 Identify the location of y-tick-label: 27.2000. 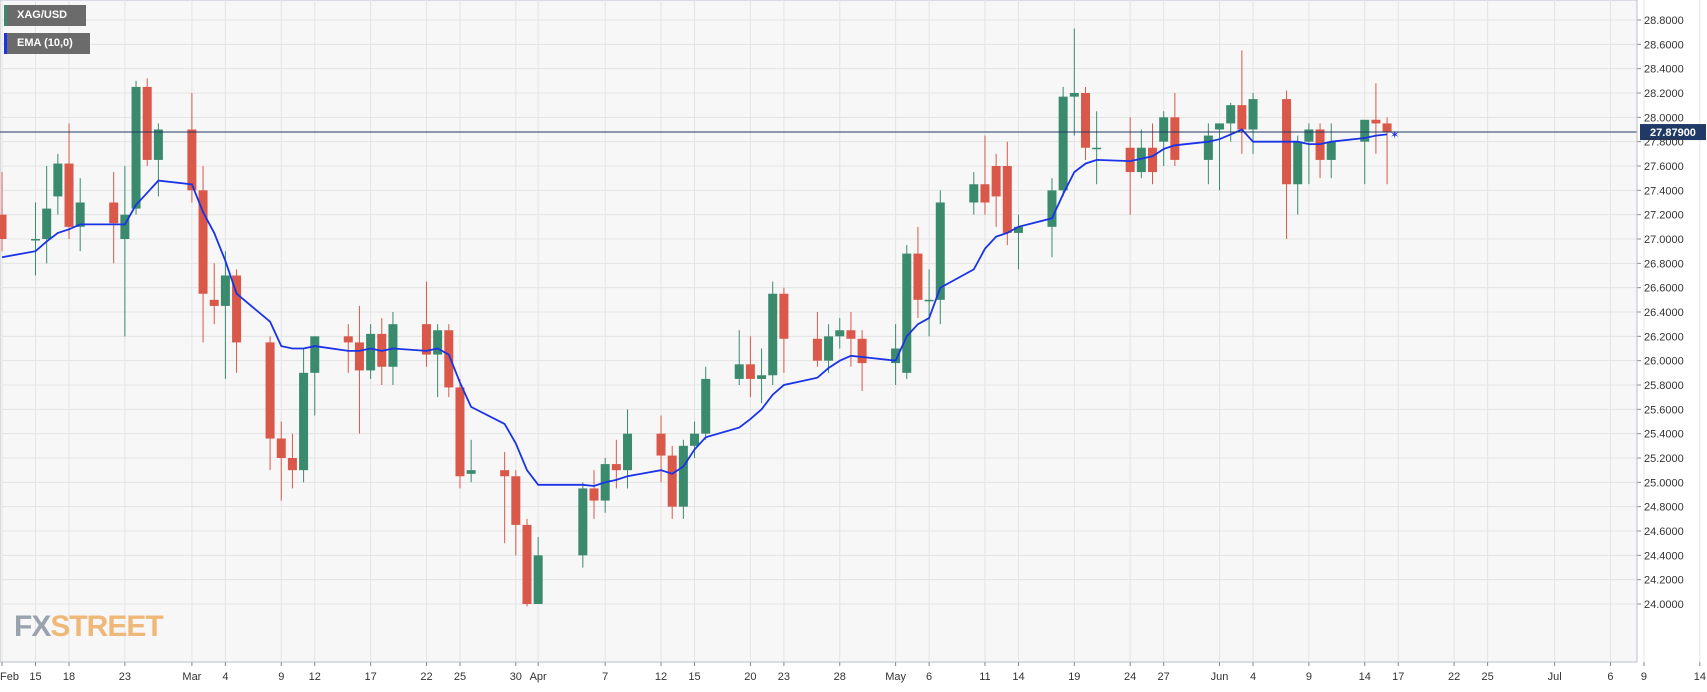
(1664, 216).